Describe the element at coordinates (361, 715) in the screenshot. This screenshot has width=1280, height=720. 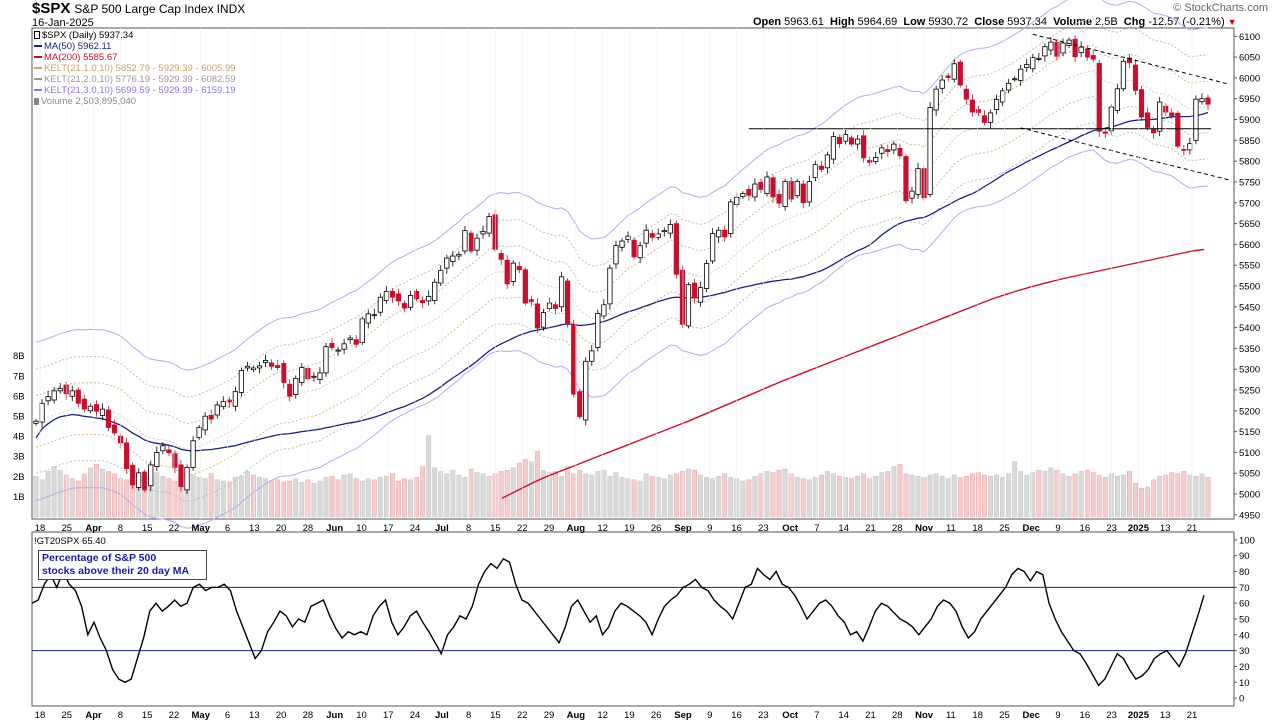
I see `indicator-x-tick-label: 10` at that location.